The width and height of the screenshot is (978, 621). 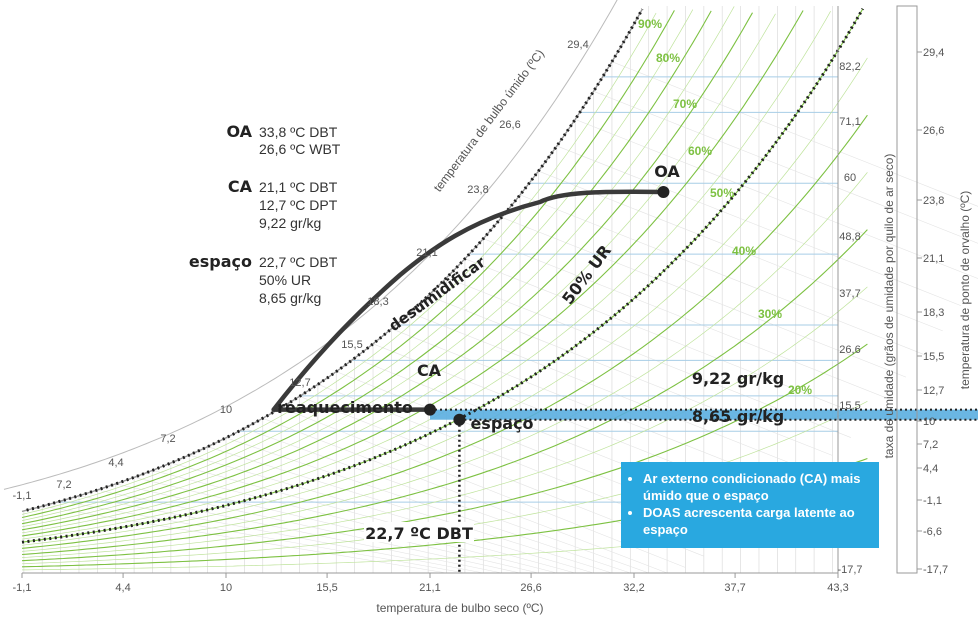 What do you see at coordinates (849, 406) in the screenshot?
I see `humidity-tick-label: 15,5` at bounding box center [849, 406].